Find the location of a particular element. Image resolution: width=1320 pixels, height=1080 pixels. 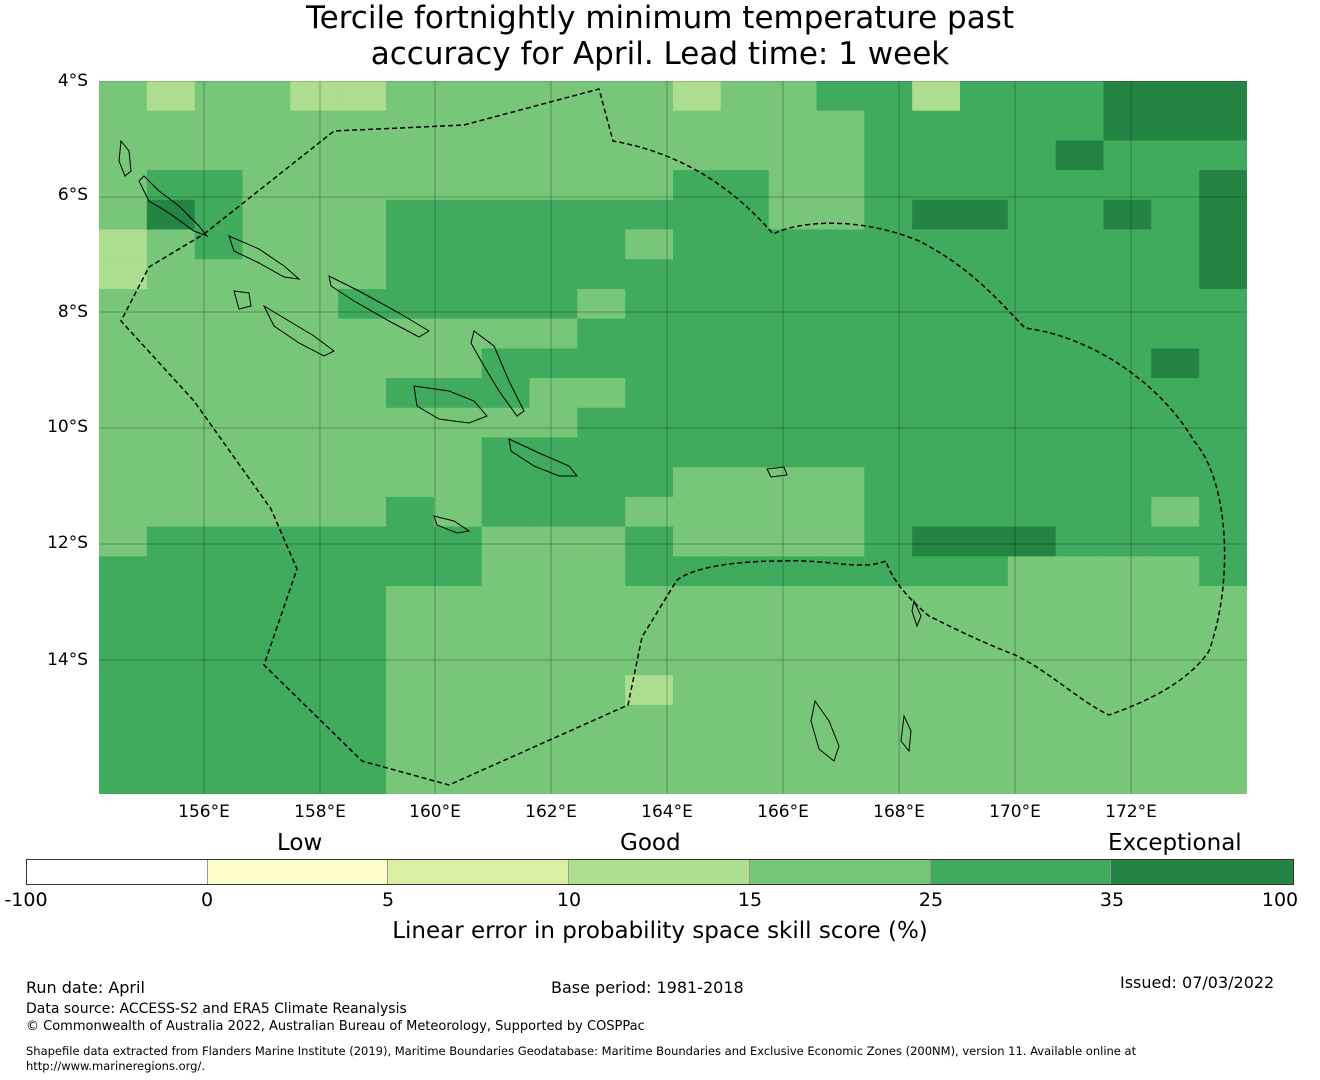

lat-label-6s: 6°S is located at coordinates (72, 195).